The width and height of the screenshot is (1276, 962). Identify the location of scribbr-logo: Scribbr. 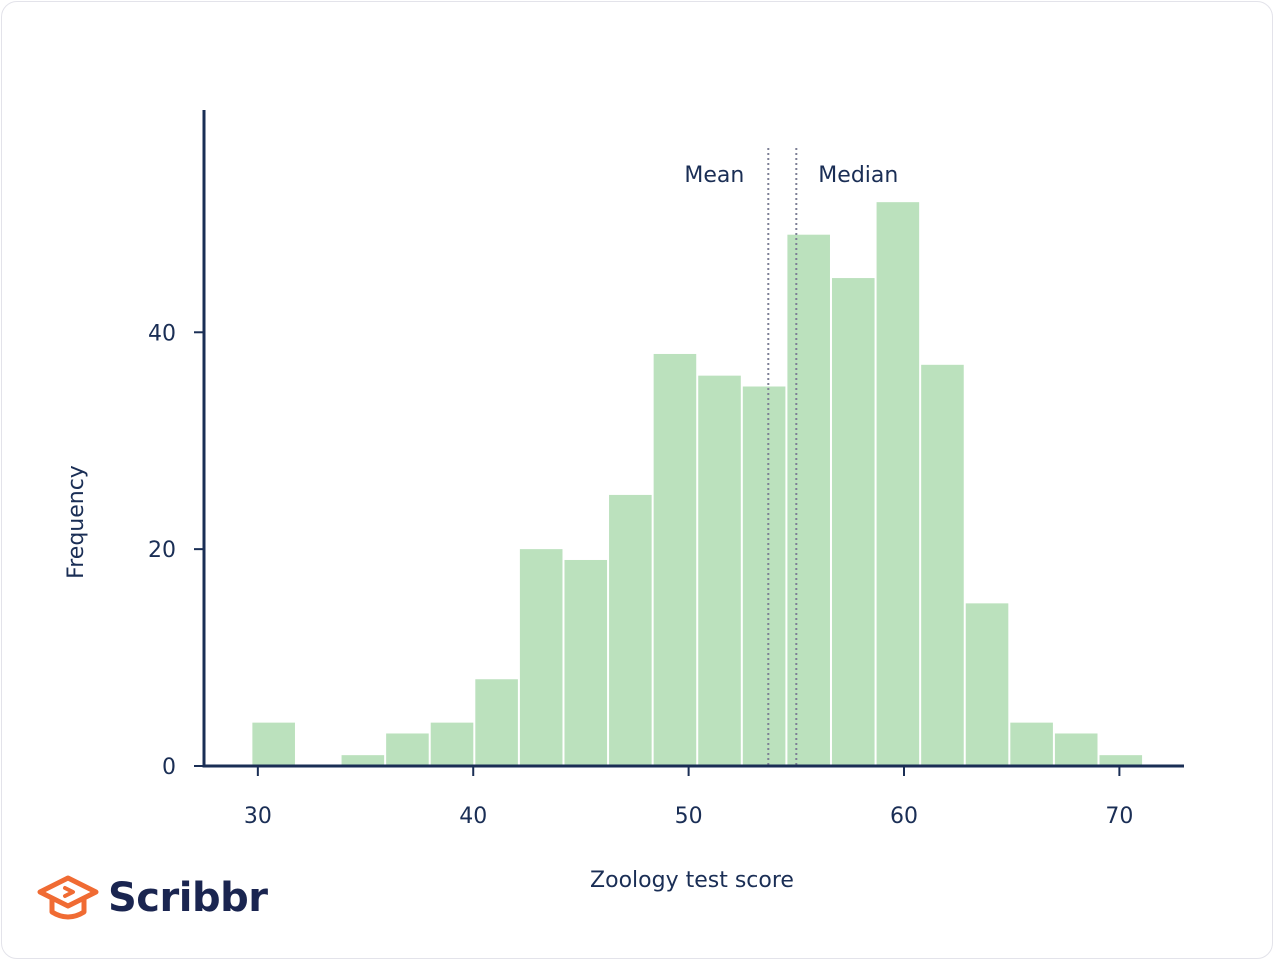
(152, 898).